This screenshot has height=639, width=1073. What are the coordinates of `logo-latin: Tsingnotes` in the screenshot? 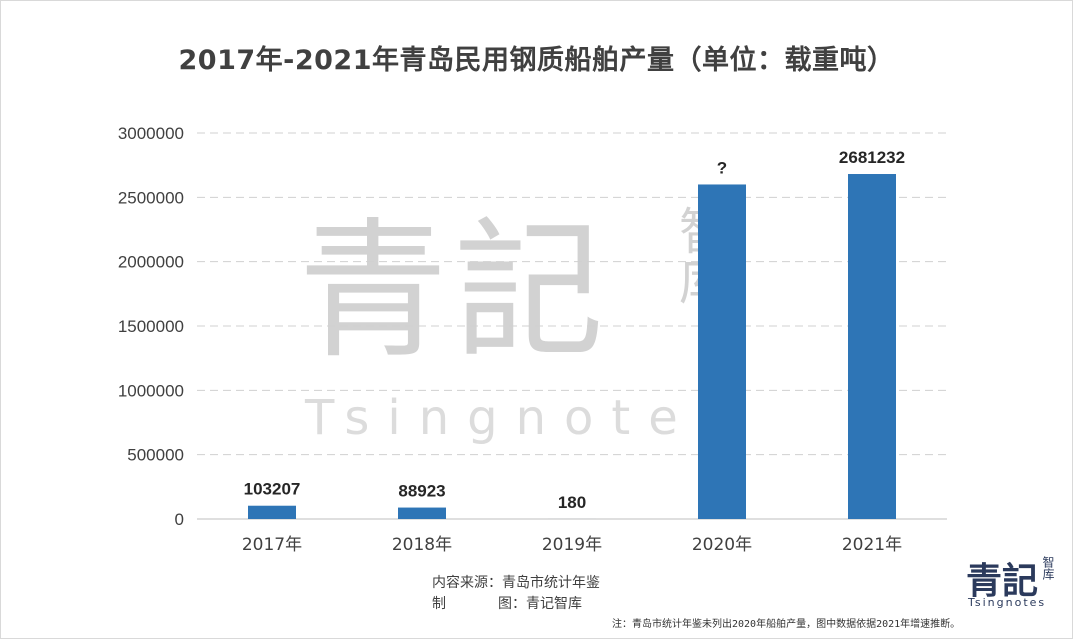 It's located at (1007, 602).